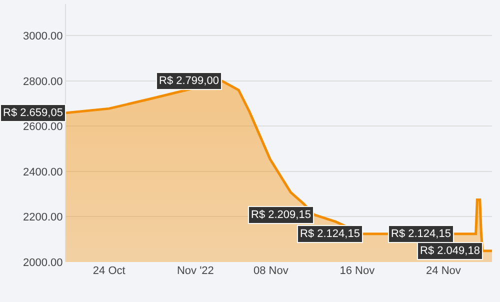 This screenshot has width=500, height=302. I want to click on x-tick-label: 16 Nov, so click(358, 271).